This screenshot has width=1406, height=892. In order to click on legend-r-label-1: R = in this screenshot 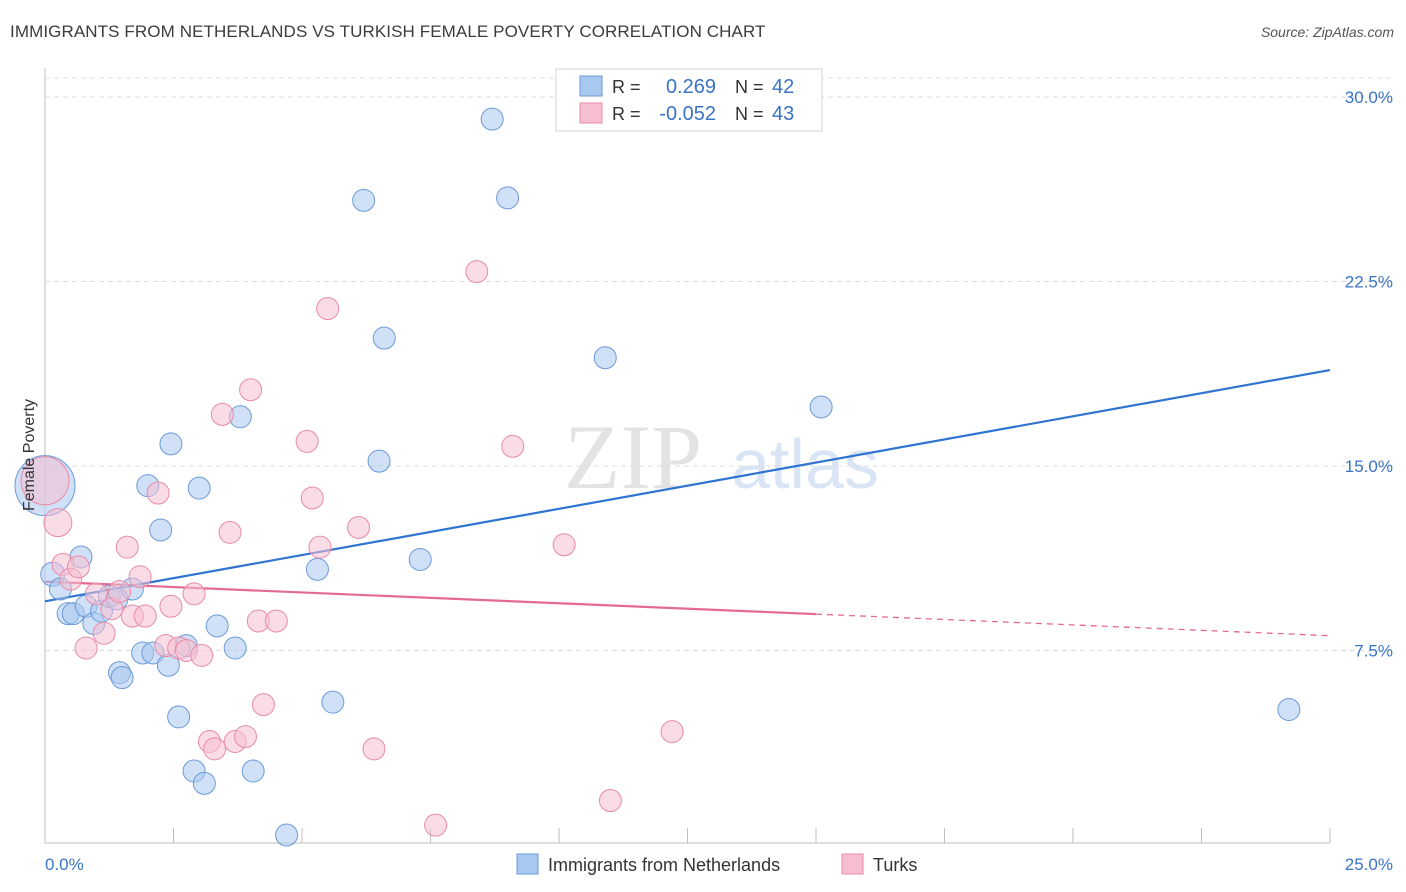, I will do `click(626, 87)`.